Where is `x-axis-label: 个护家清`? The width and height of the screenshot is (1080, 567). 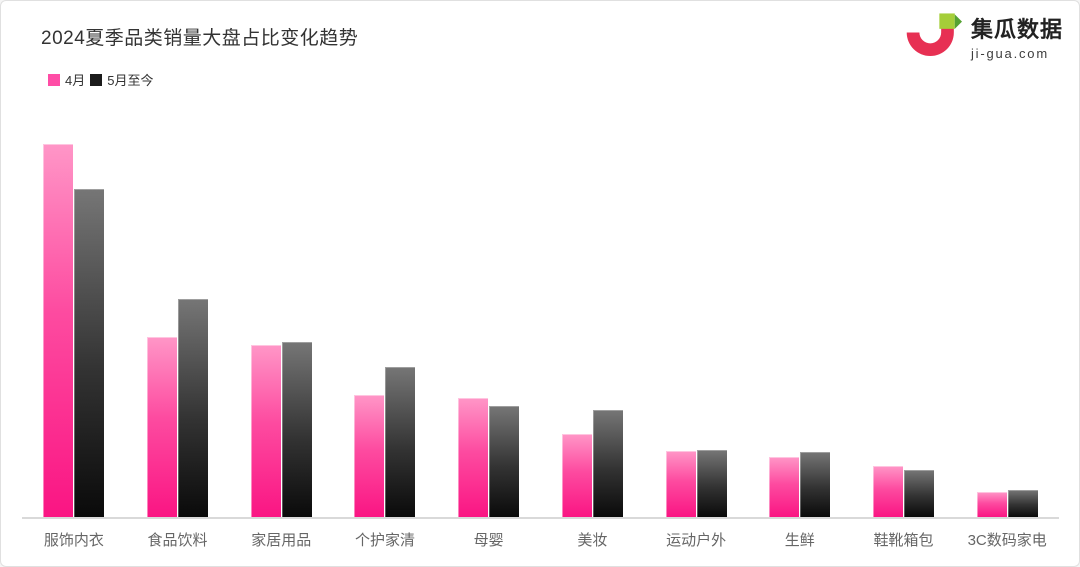
x-axis-label: 个护家清 is located at coordinates (384, 540).